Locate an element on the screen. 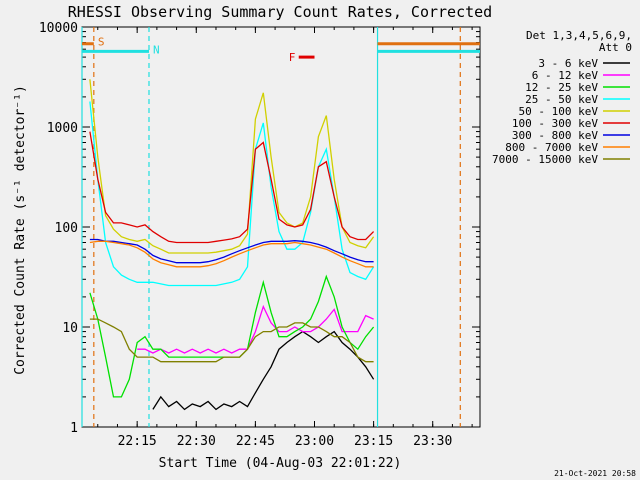 The width and height of the screenshot is (640, 480). y-tick-label: 1000 is located at coordinates (62, 128).